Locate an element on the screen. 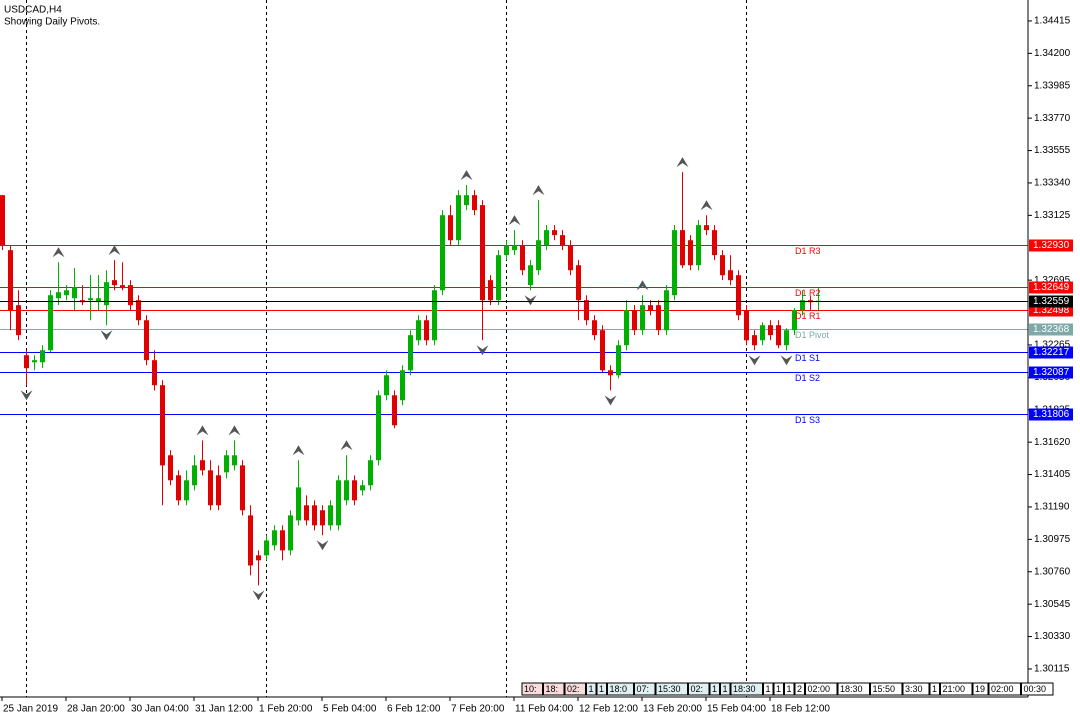  x-tick-label: 12 Feb 12:00 is located at coordinates (608, 709).